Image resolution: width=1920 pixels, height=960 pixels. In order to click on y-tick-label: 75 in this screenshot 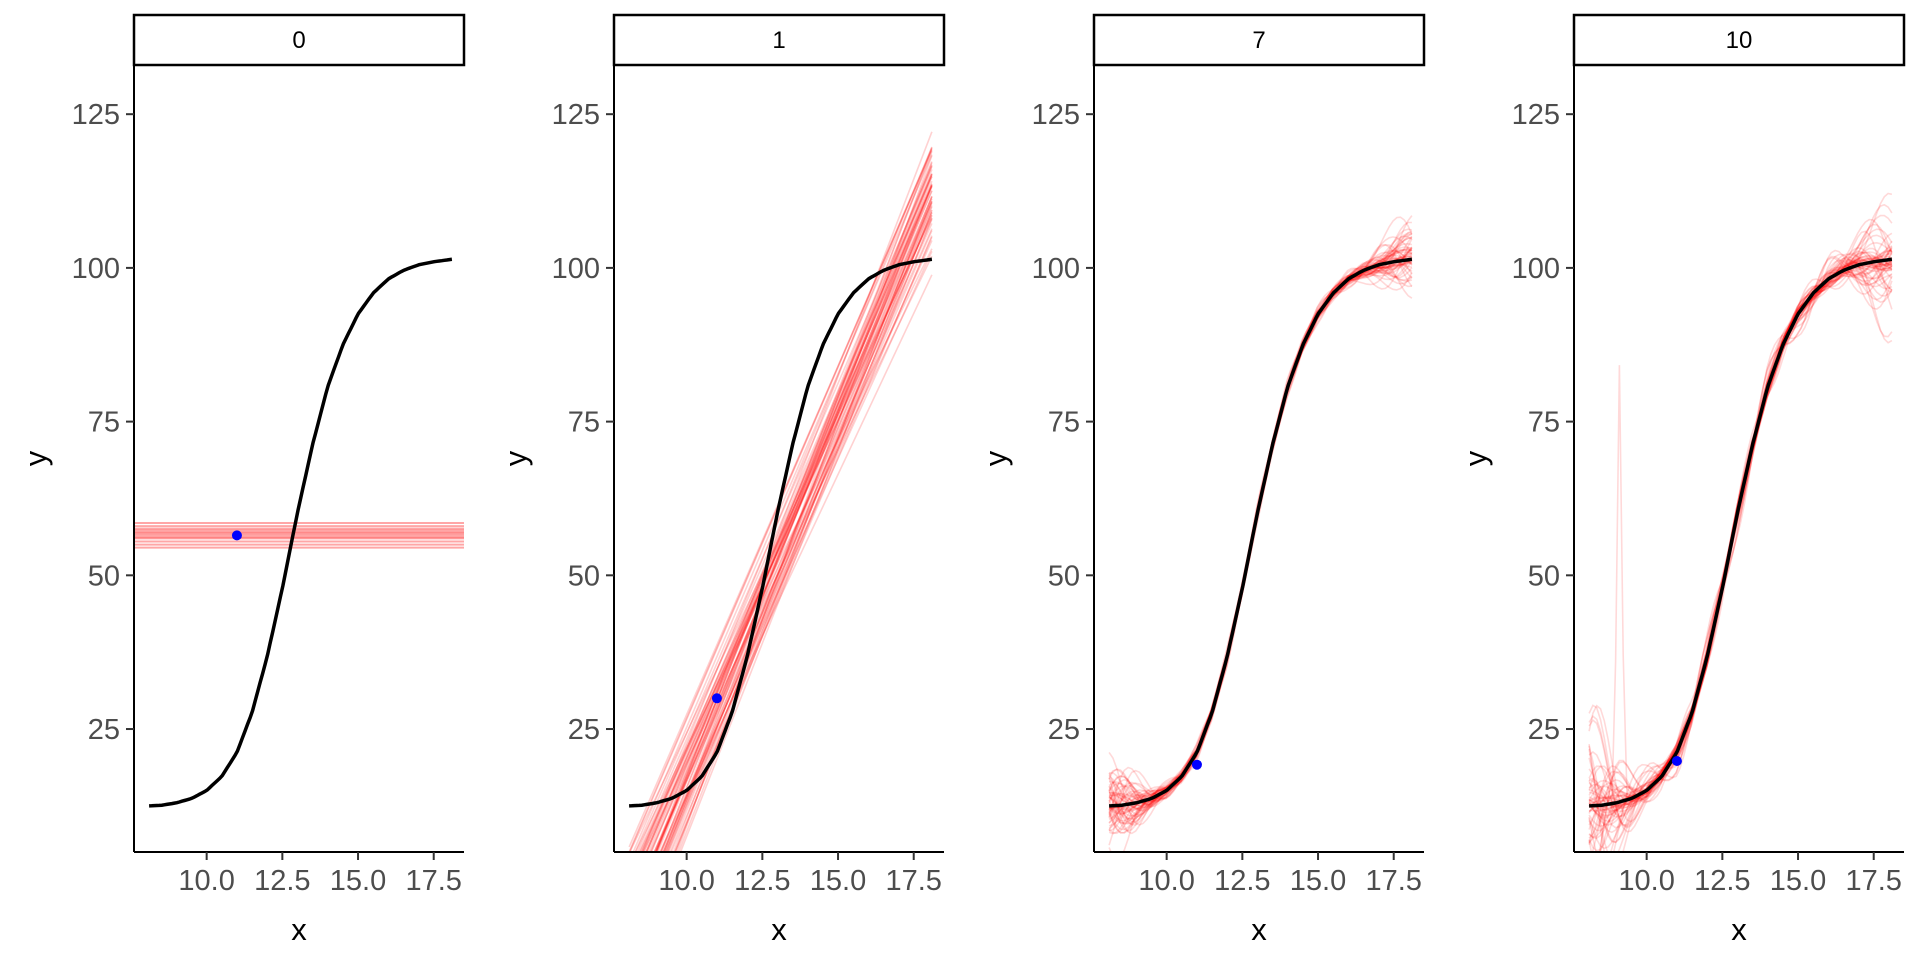, I will do `click(1544, 423)`.